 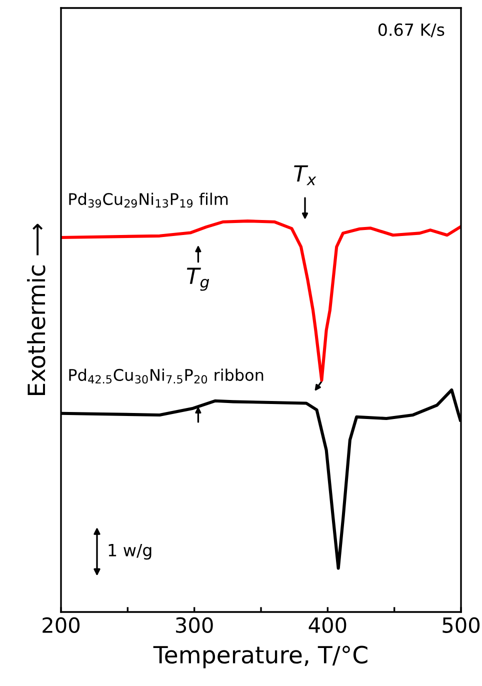 What do you see at coordinates (461, 625) in the screenshot?
I see `x-tick-label: 500` at bounding box center [461, 625].